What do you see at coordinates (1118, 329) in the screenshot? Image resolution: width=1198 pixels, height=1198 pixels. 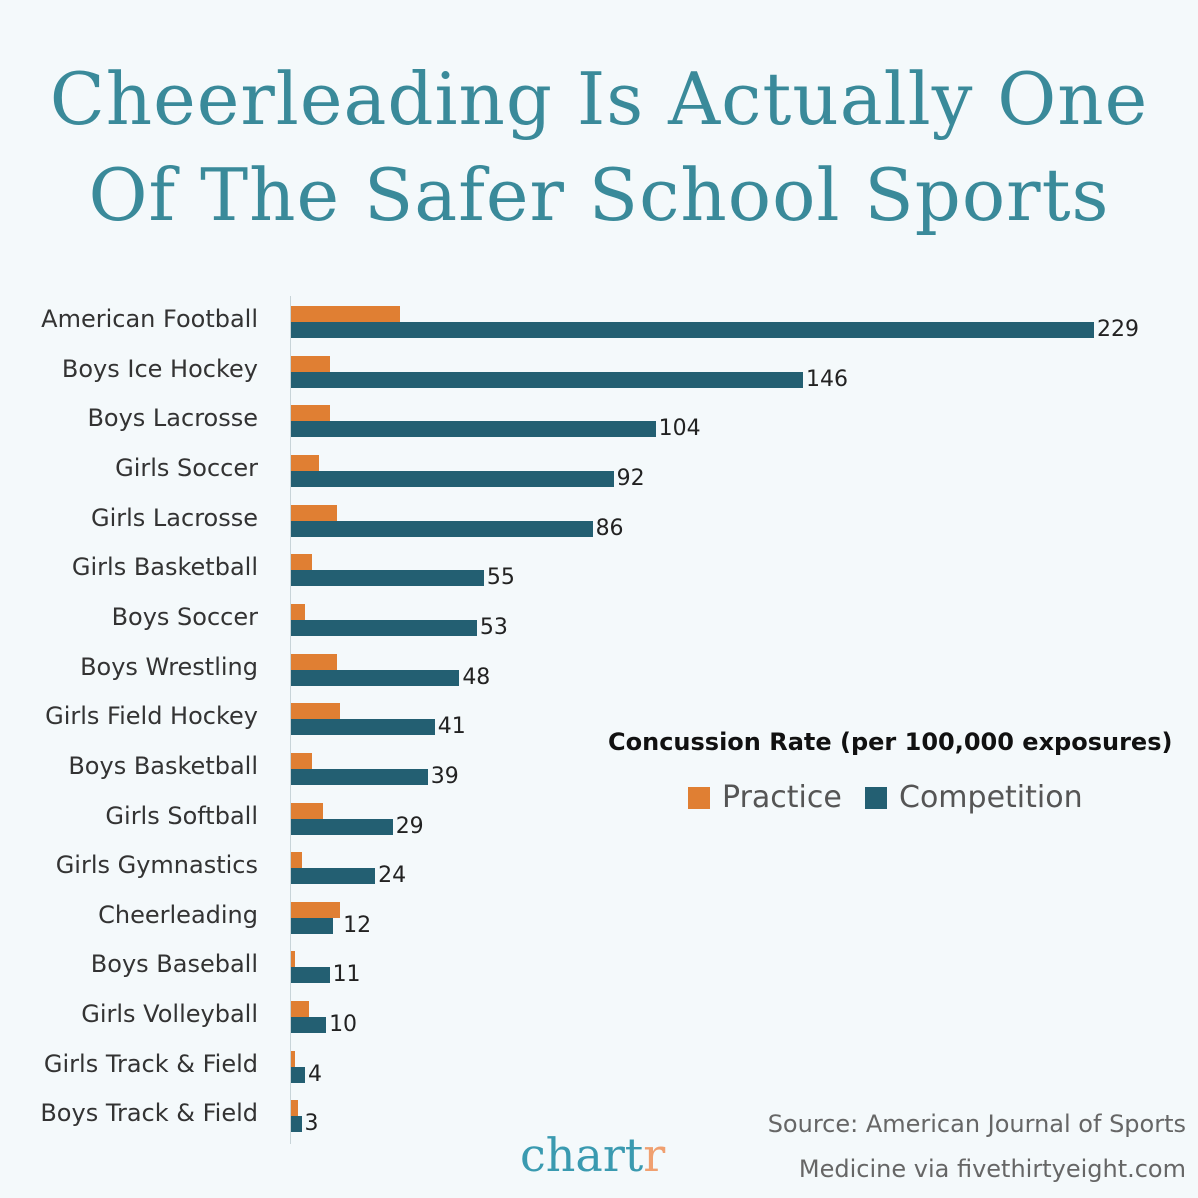 I see `data-label-competition: 229` at bounding box center [1118, 329].